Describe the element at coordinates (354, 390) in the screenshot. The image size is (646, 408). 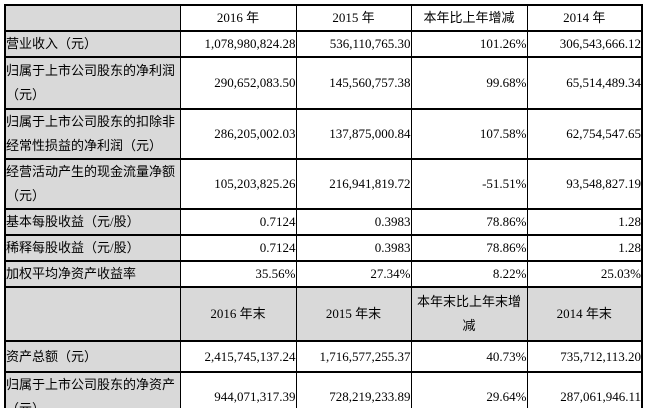
I see `cell-2015: 728,219,233.89` at that location.